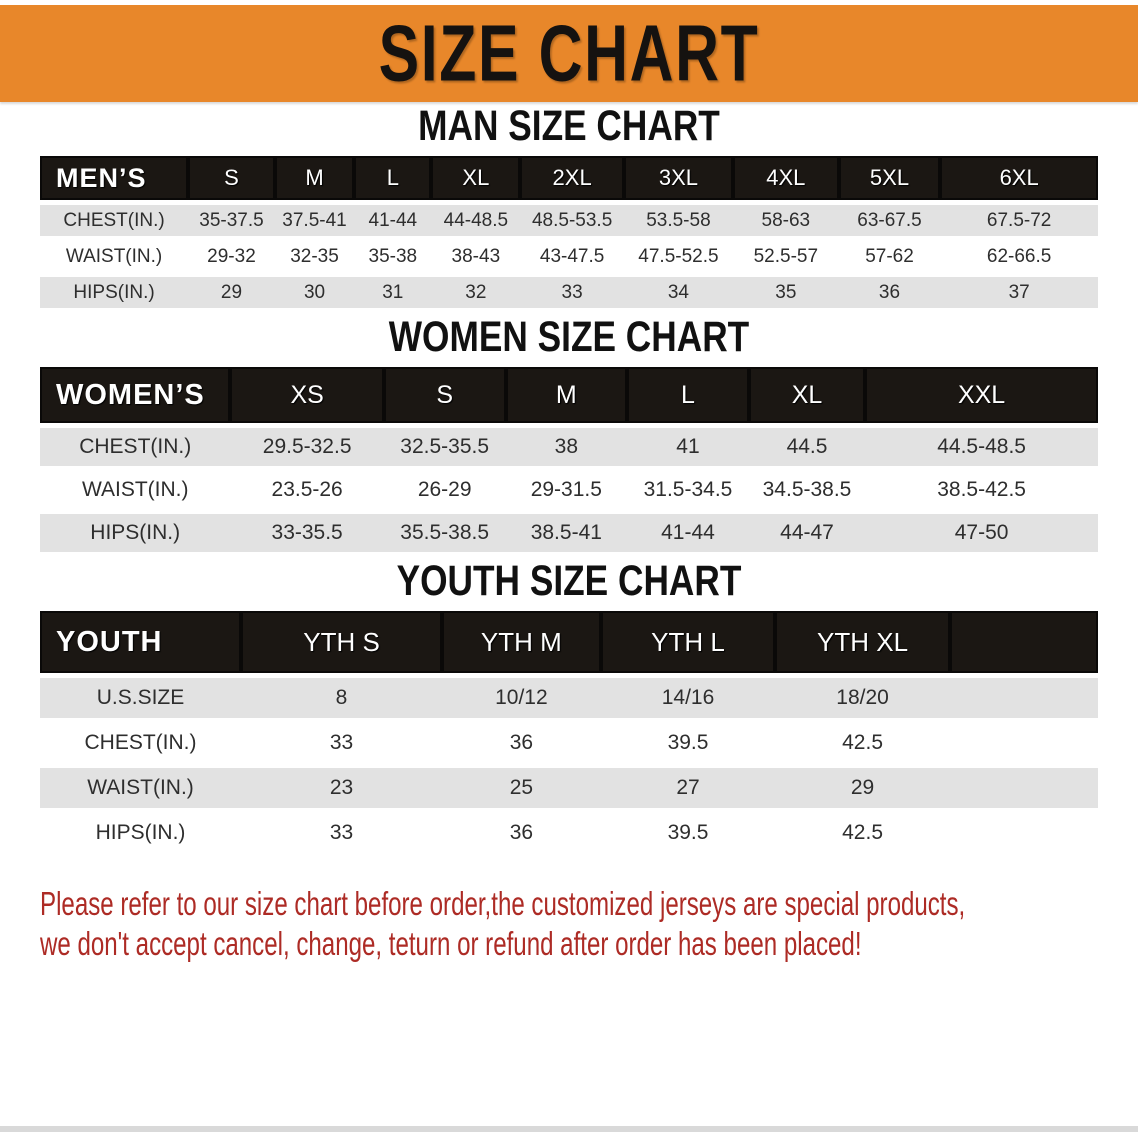 Image resolution: width=1138 pixels, height=1132 pixels. What do you see at coordinates (678, 256) in the screenshot?
I see `size-value-cell: 47.5-52.5` at bounding box center [678, 256].